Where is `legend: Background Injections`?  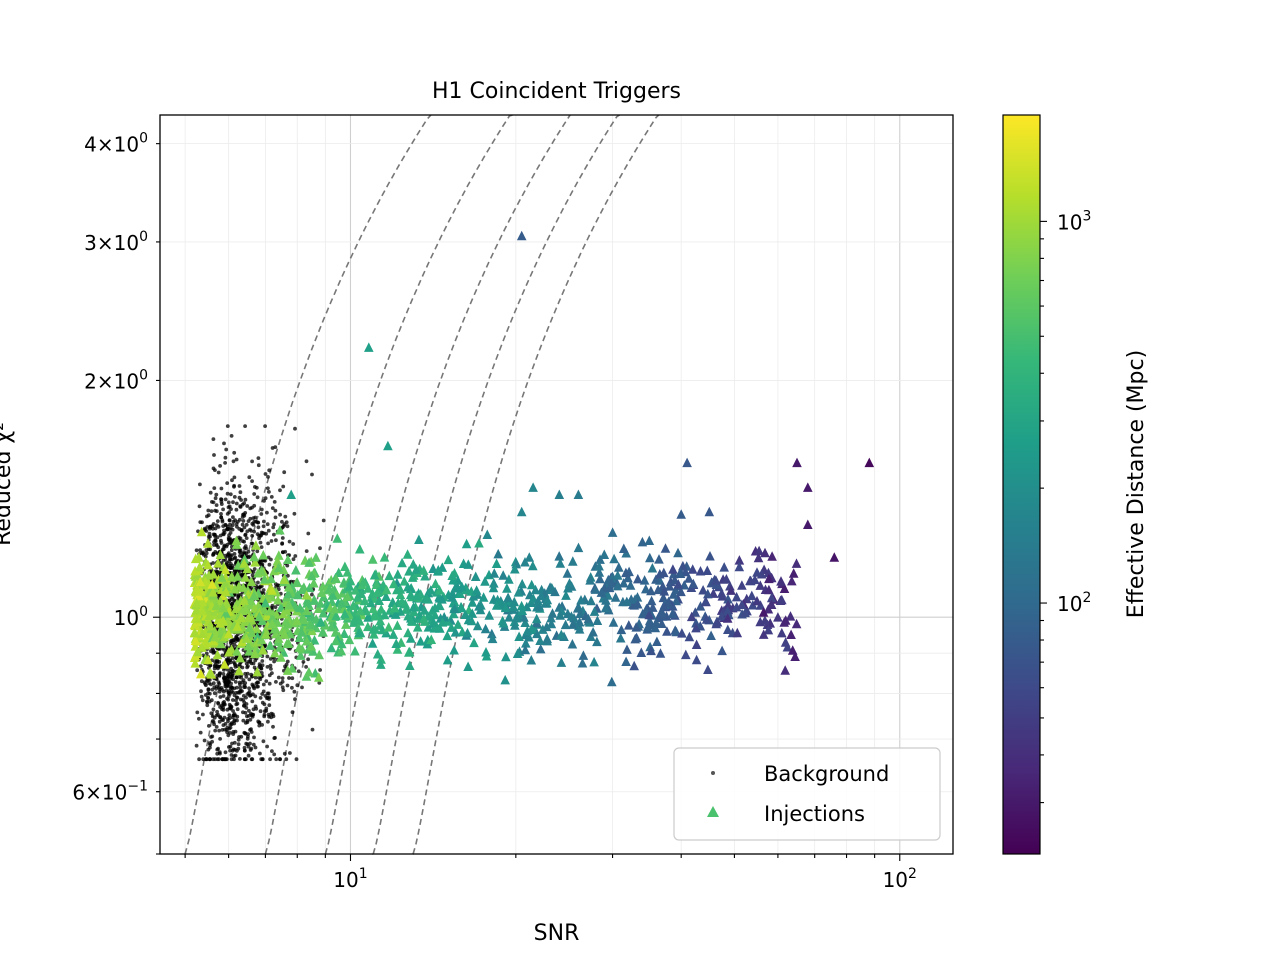
legend: Background Injections is located at coordinates (807, 794).